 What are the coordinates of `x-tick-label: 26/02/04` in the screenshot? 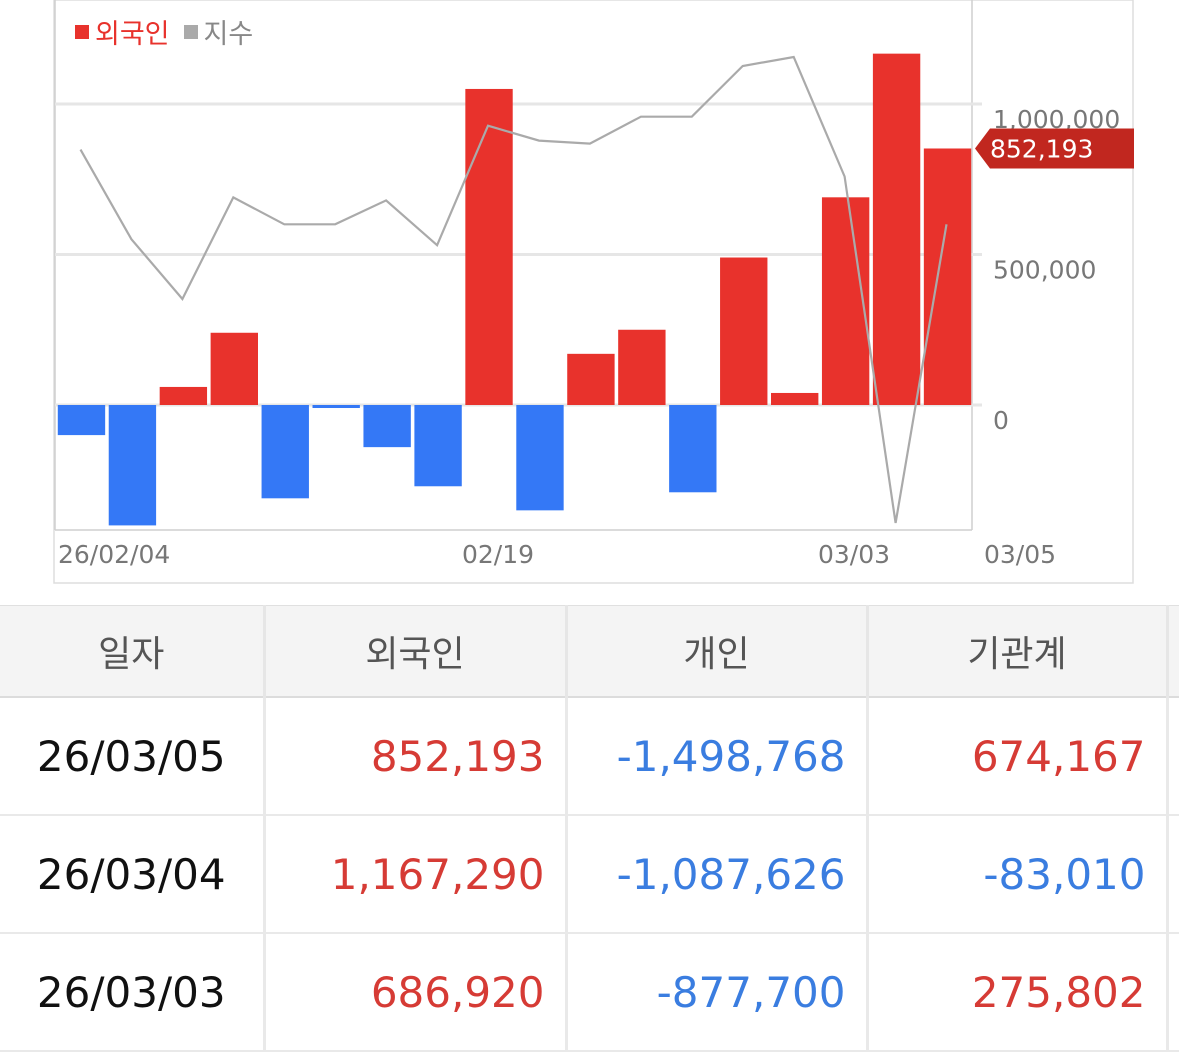 It's located at (114, 554).